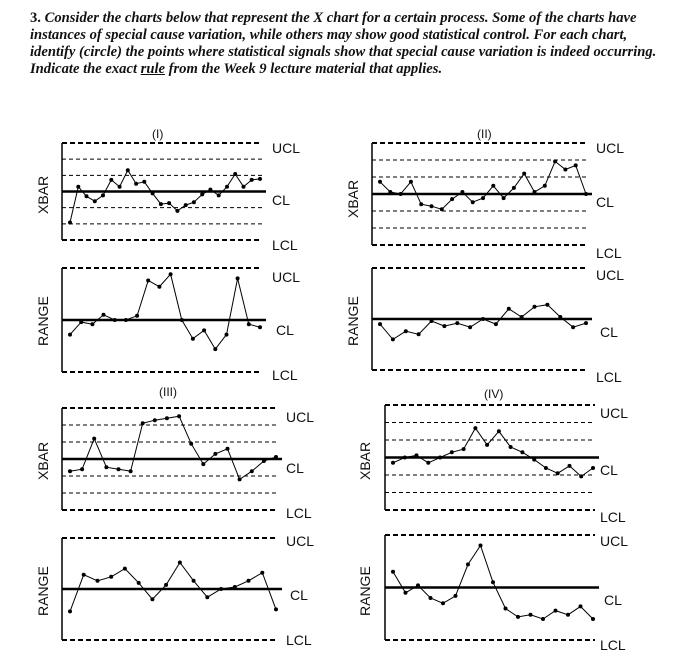 This screenshot has height=670, width=698. Describe the element at coordinates (152, 69) in the screenshot. I see `rule-word: rule` at that location.